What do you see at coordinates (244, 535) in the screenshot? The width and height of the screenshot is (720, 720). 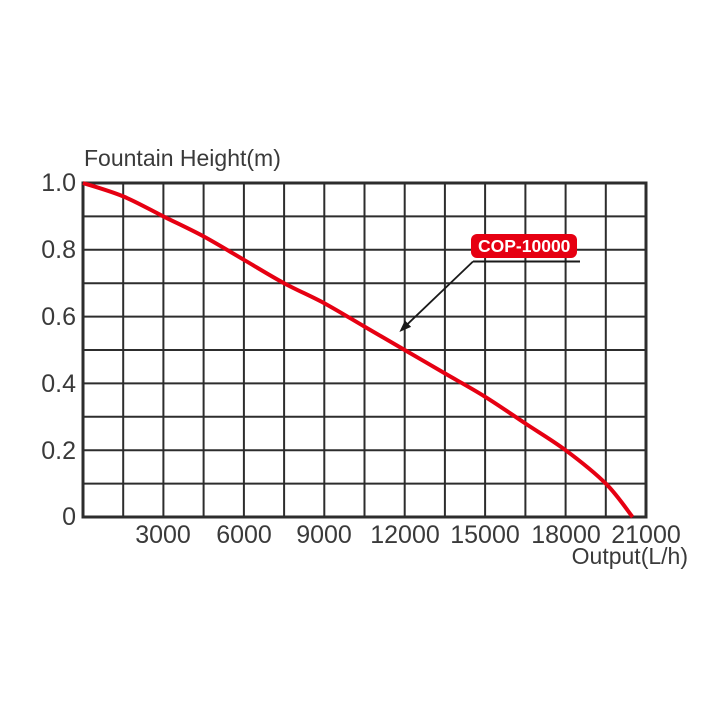 I see `x-axis-tick-label: 6000` at bounding box center [244, 535].